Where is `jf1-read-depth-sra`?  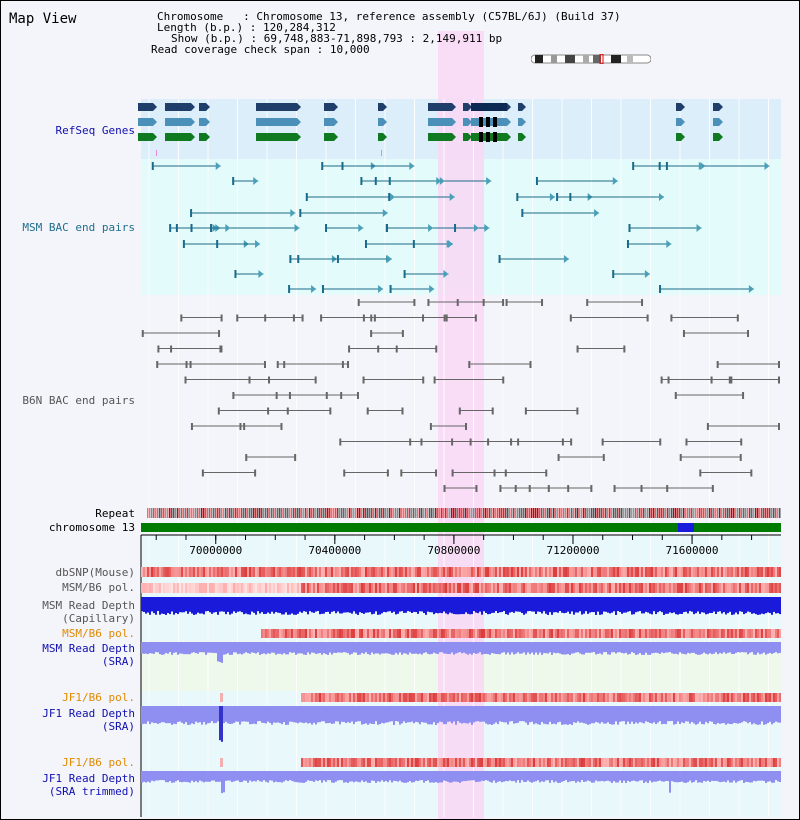 jf1-read-depth-sra is located at coordinates (461, 724).